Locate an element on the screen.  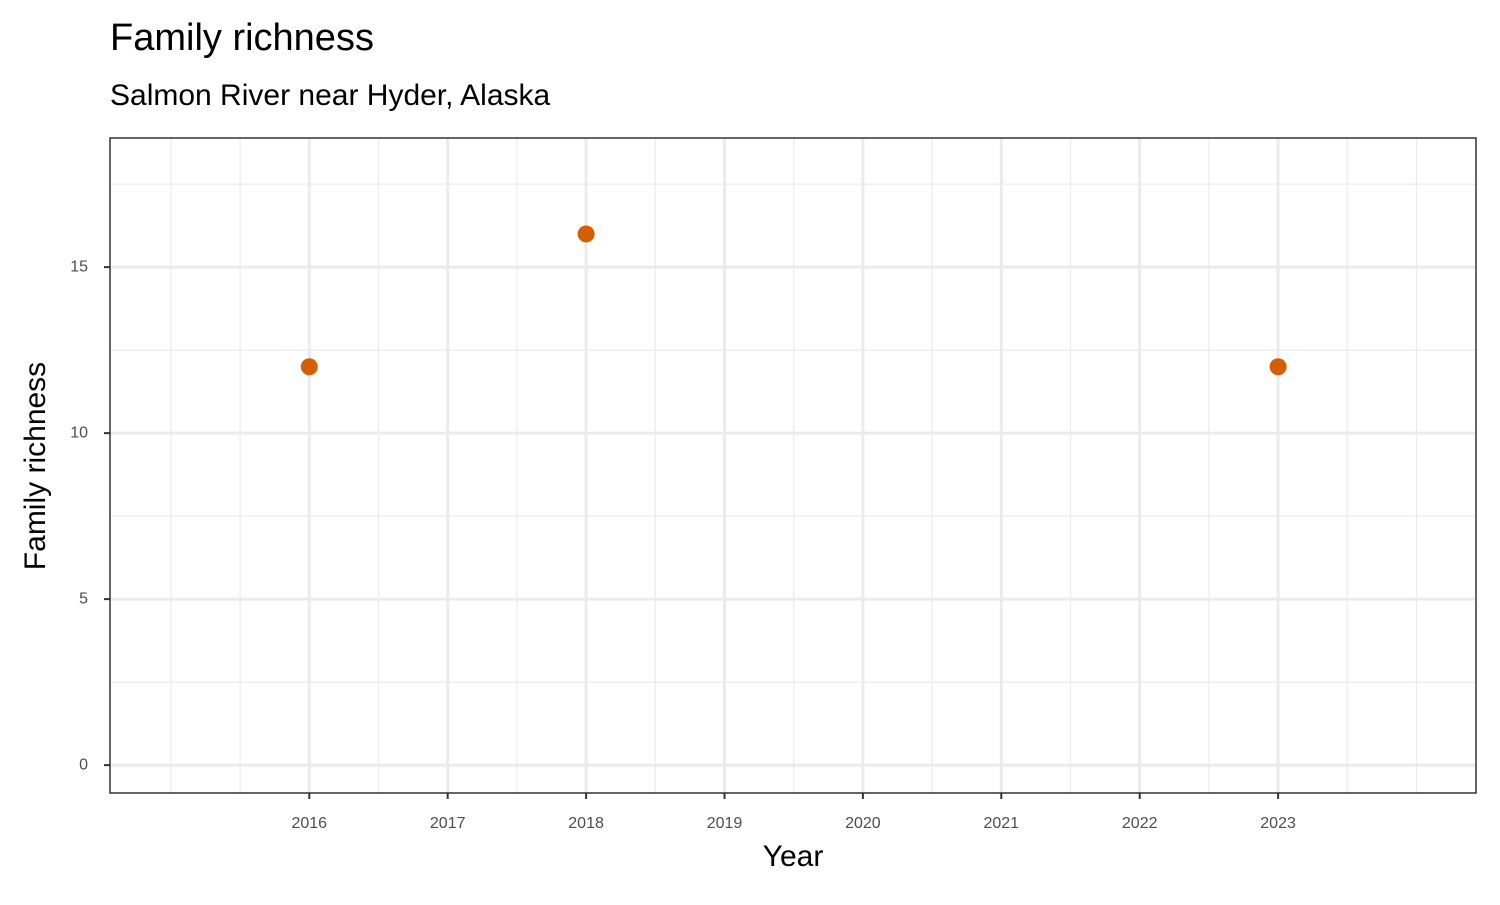
x-tick-label: 2022 is located at coordinates (1140, 823).